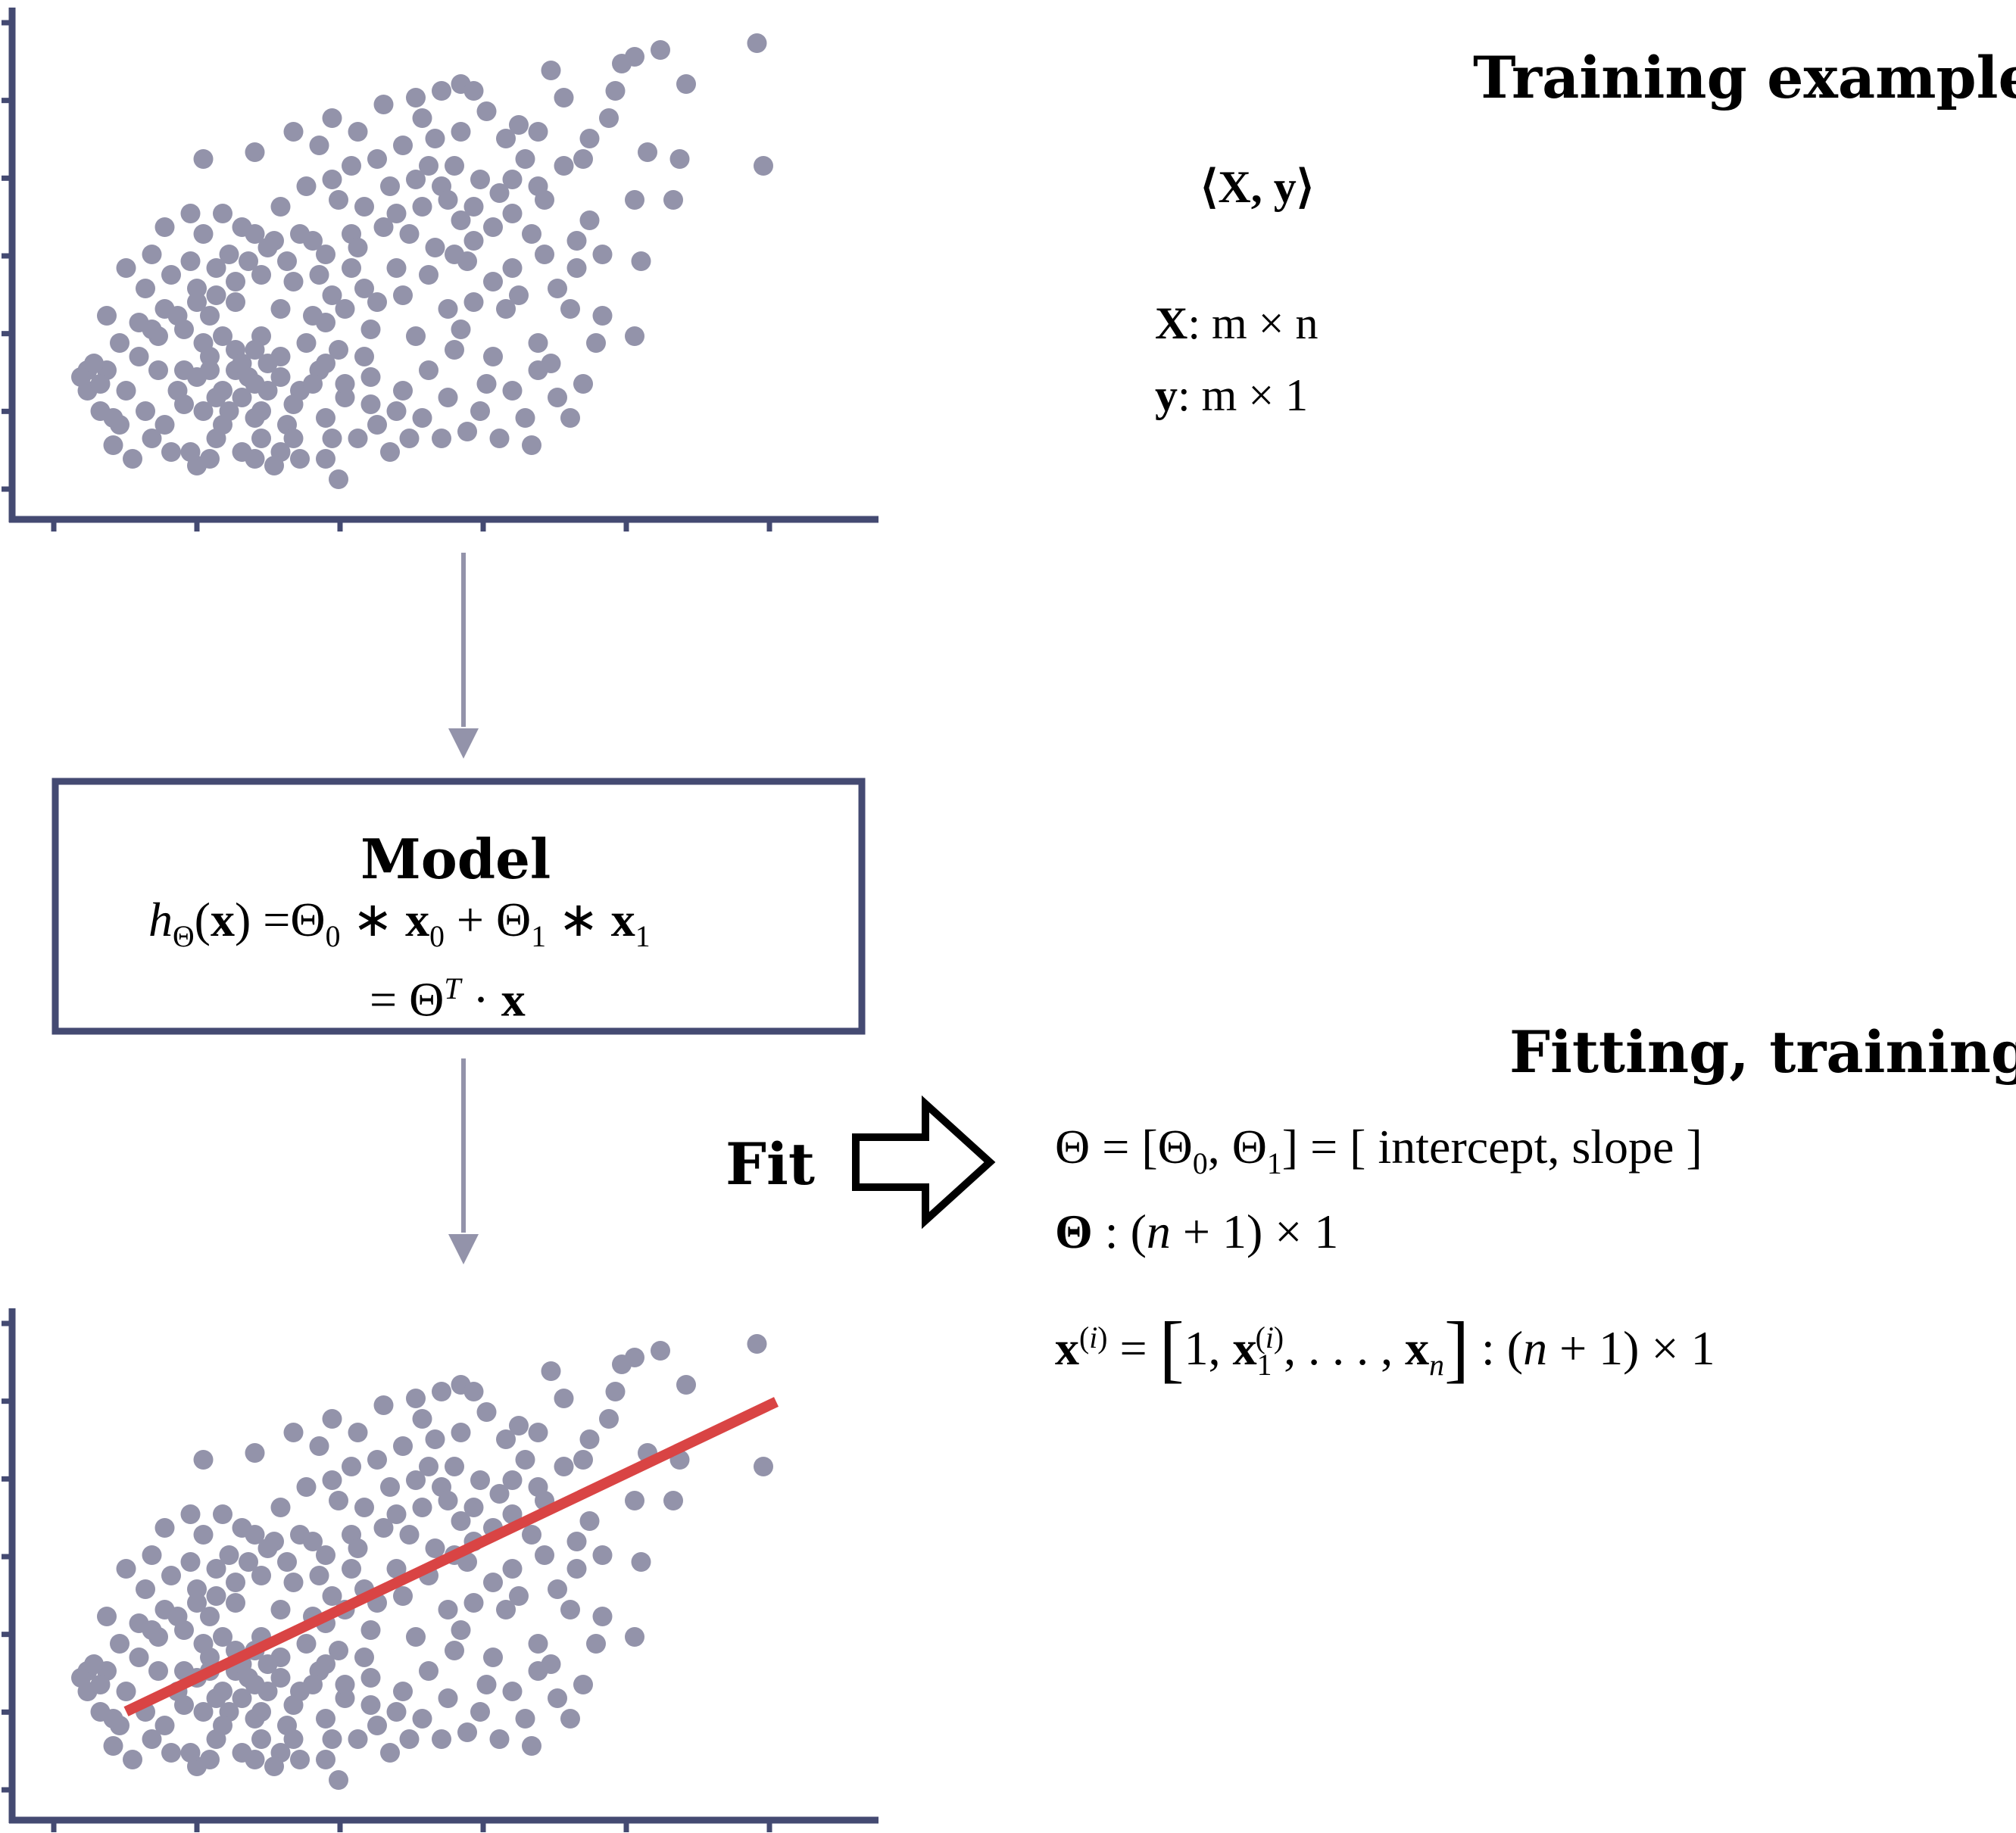  Describe the element at coordinates (459, 906) in the screenshot. I see `model-box` at that location.